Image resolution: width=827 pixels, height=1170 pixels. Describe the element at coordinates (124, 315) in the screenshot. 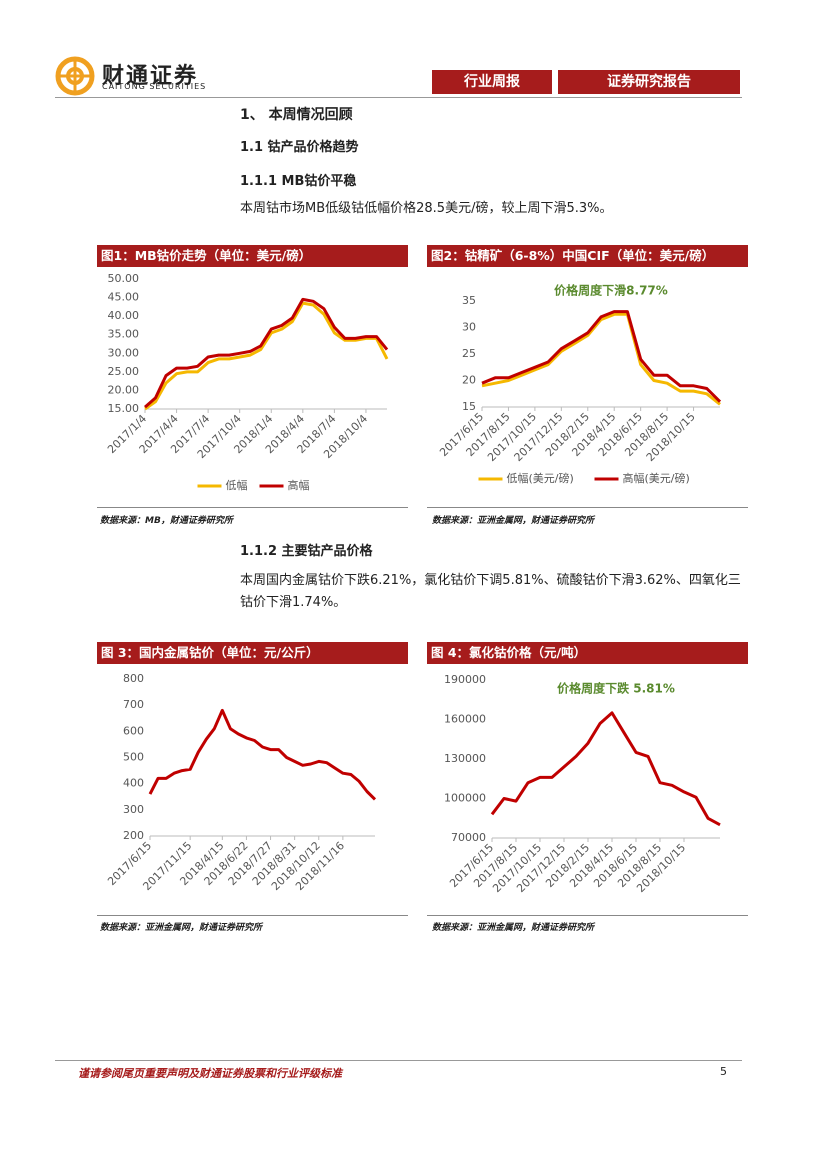

I see `y-tick-label: 40.00` at that location.